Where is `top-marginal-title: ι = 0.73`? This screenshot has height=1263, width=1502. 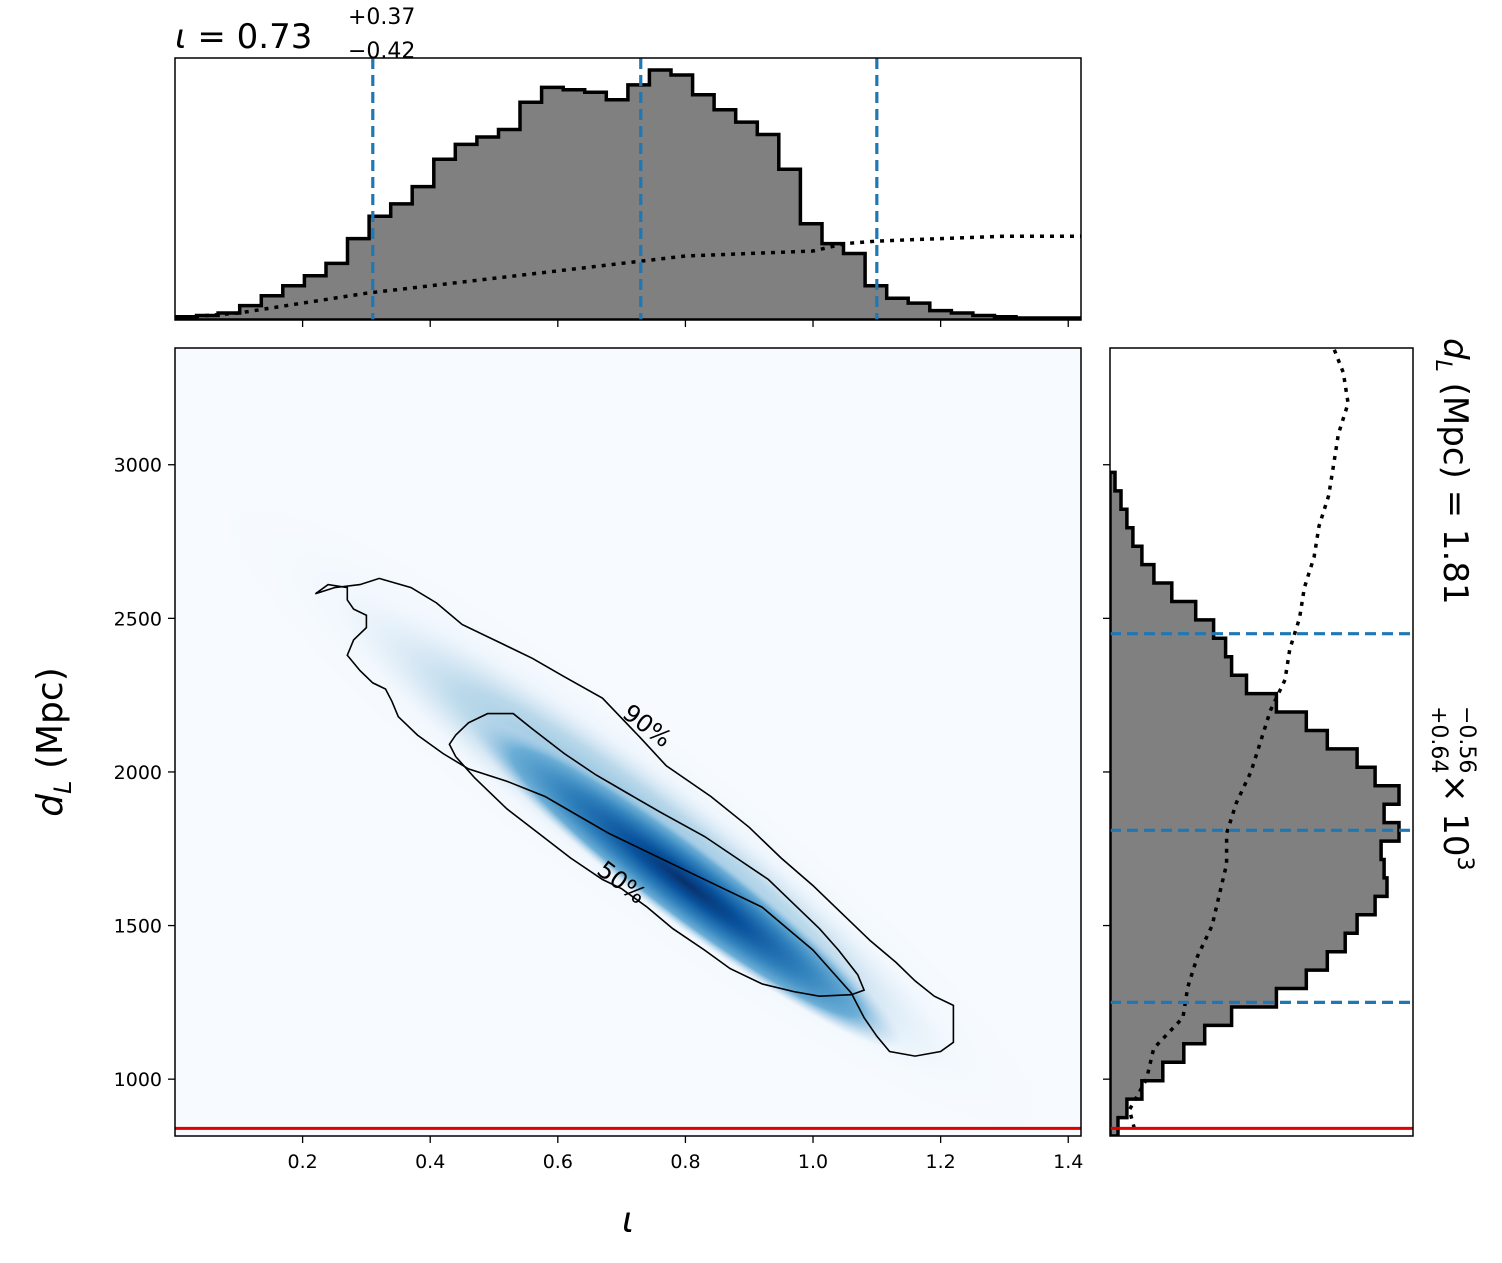 top-marginal-title: ι = 0.73 is located at coordinates (243, 37).